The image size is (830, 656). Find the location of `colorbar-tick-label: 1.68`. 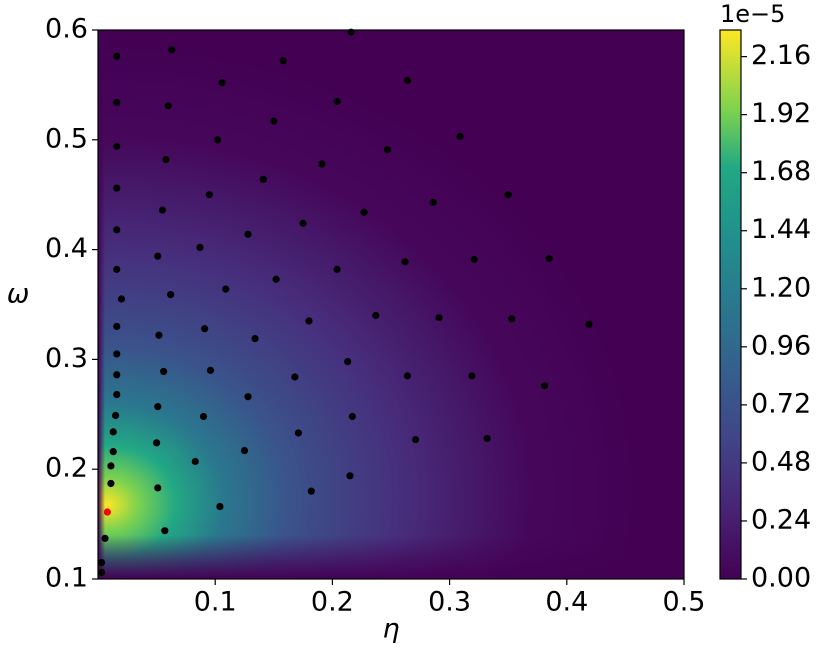

colorbar-tick-label: 1.68 is located at coordinates (781, 171).